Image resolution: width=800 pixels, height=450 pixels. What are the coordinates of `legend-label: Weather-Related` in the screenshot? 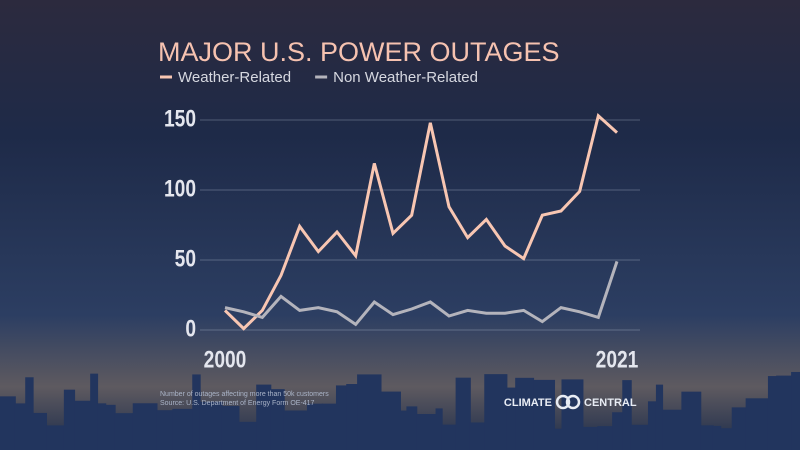 It's located at (234, 77).